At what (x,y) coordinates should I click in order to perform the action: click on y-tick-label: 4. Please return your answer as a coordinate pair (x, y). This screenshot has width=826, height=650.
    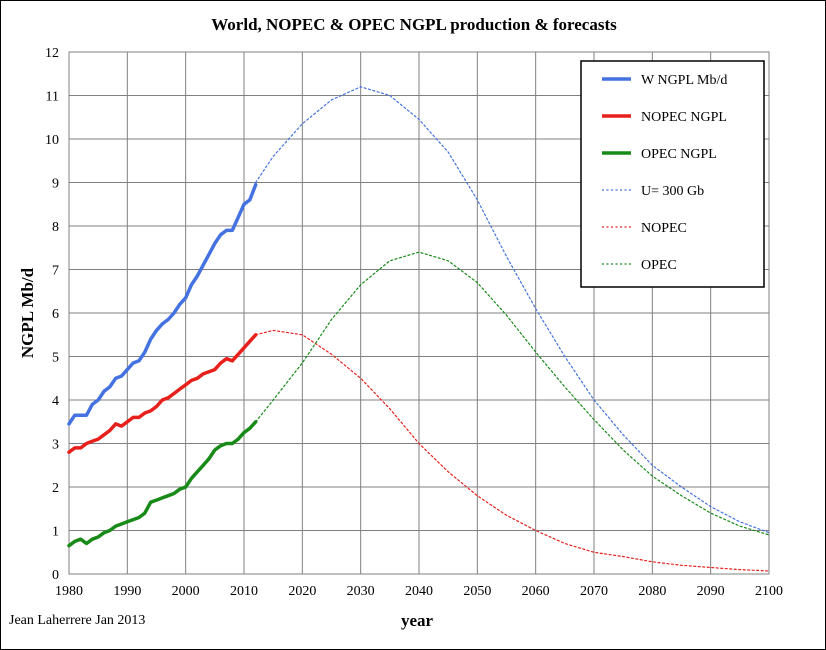
    Looking at the image, I should click on (55, 401).